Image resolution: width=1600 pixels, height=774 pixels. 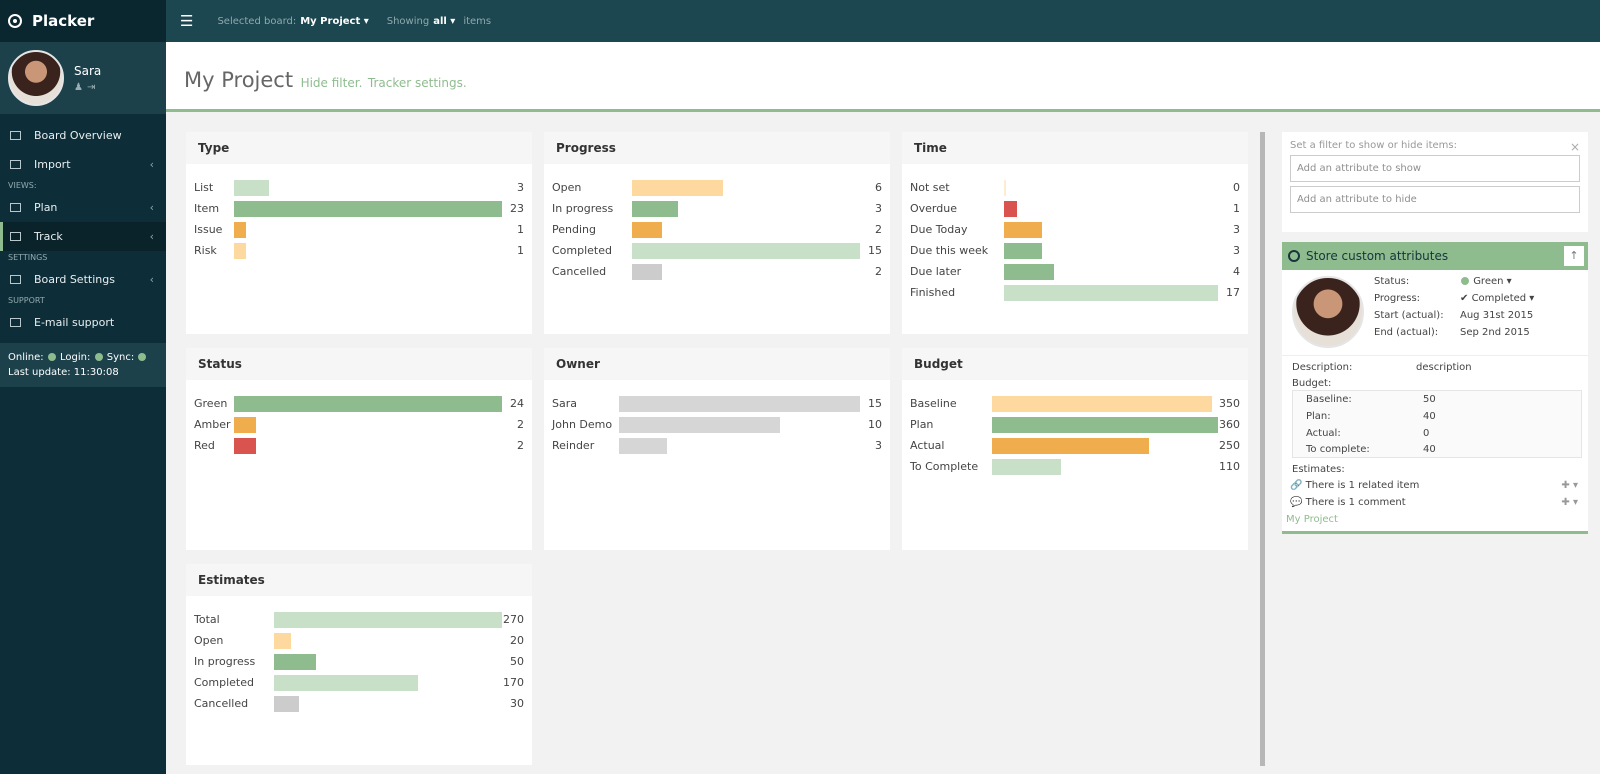 What do you see at coordinates (359, 424) in the screenshot?
I see `chart-row: Amber 2` at bounding box center [359, 424].